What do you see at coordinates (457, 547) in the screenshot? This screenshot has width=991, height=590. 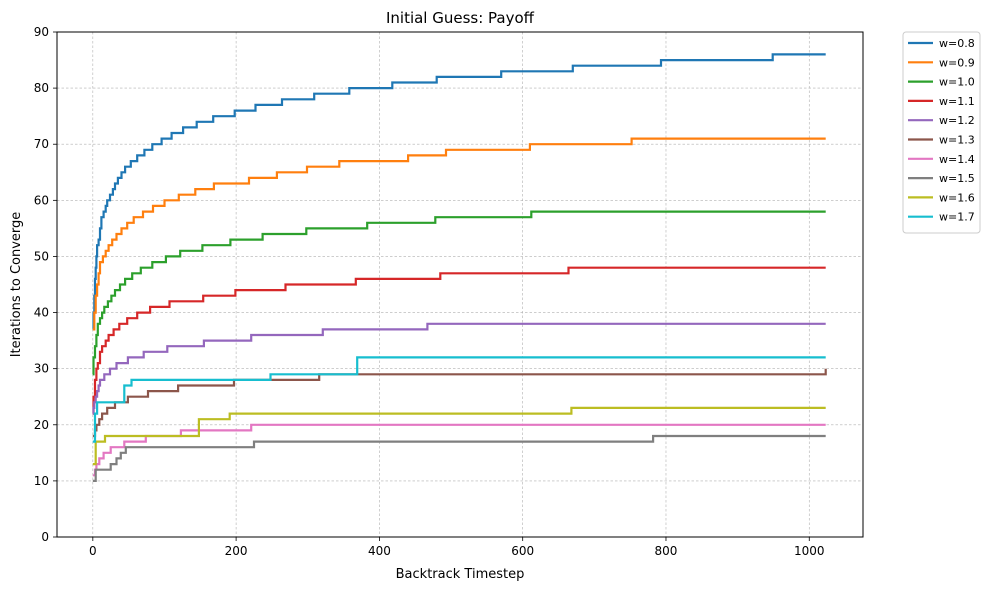 I see `x-axis: 0 200 400 600 800 1000` at bounding box center [457, 547].